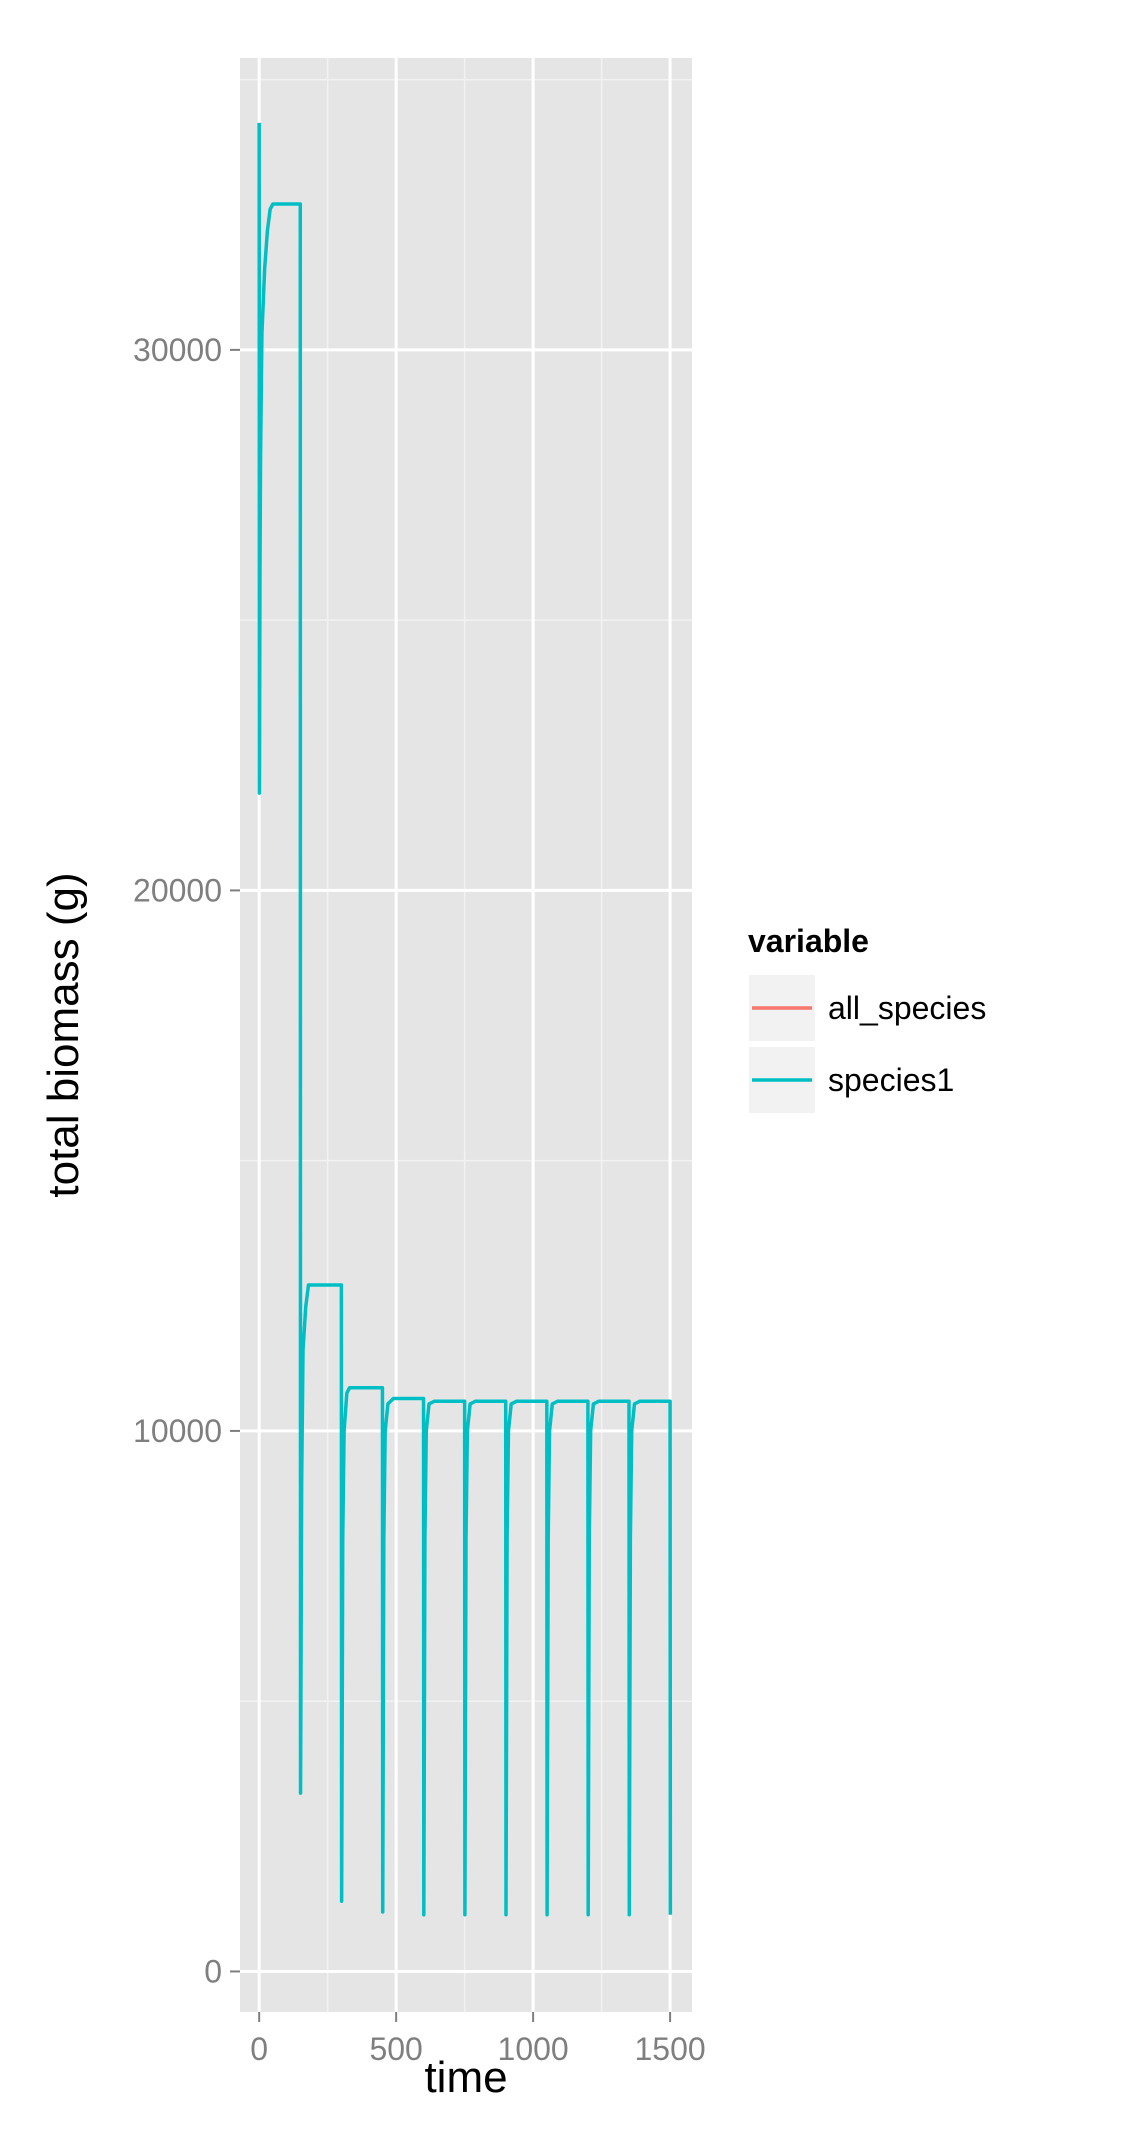 This screenshot has height=2133, width=1137. I want to click on legend-title: variable, so click(808, 941).